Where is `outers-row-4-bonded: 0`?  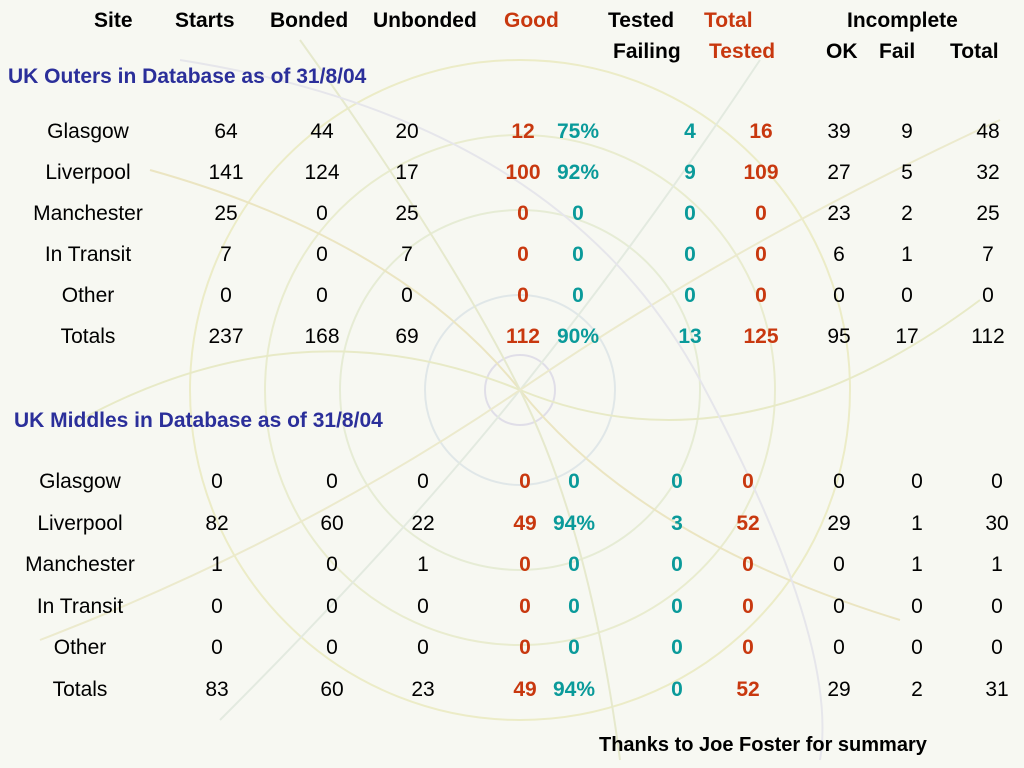 outers-row-4-bonded: 0 is located at coordinates (322, 295).